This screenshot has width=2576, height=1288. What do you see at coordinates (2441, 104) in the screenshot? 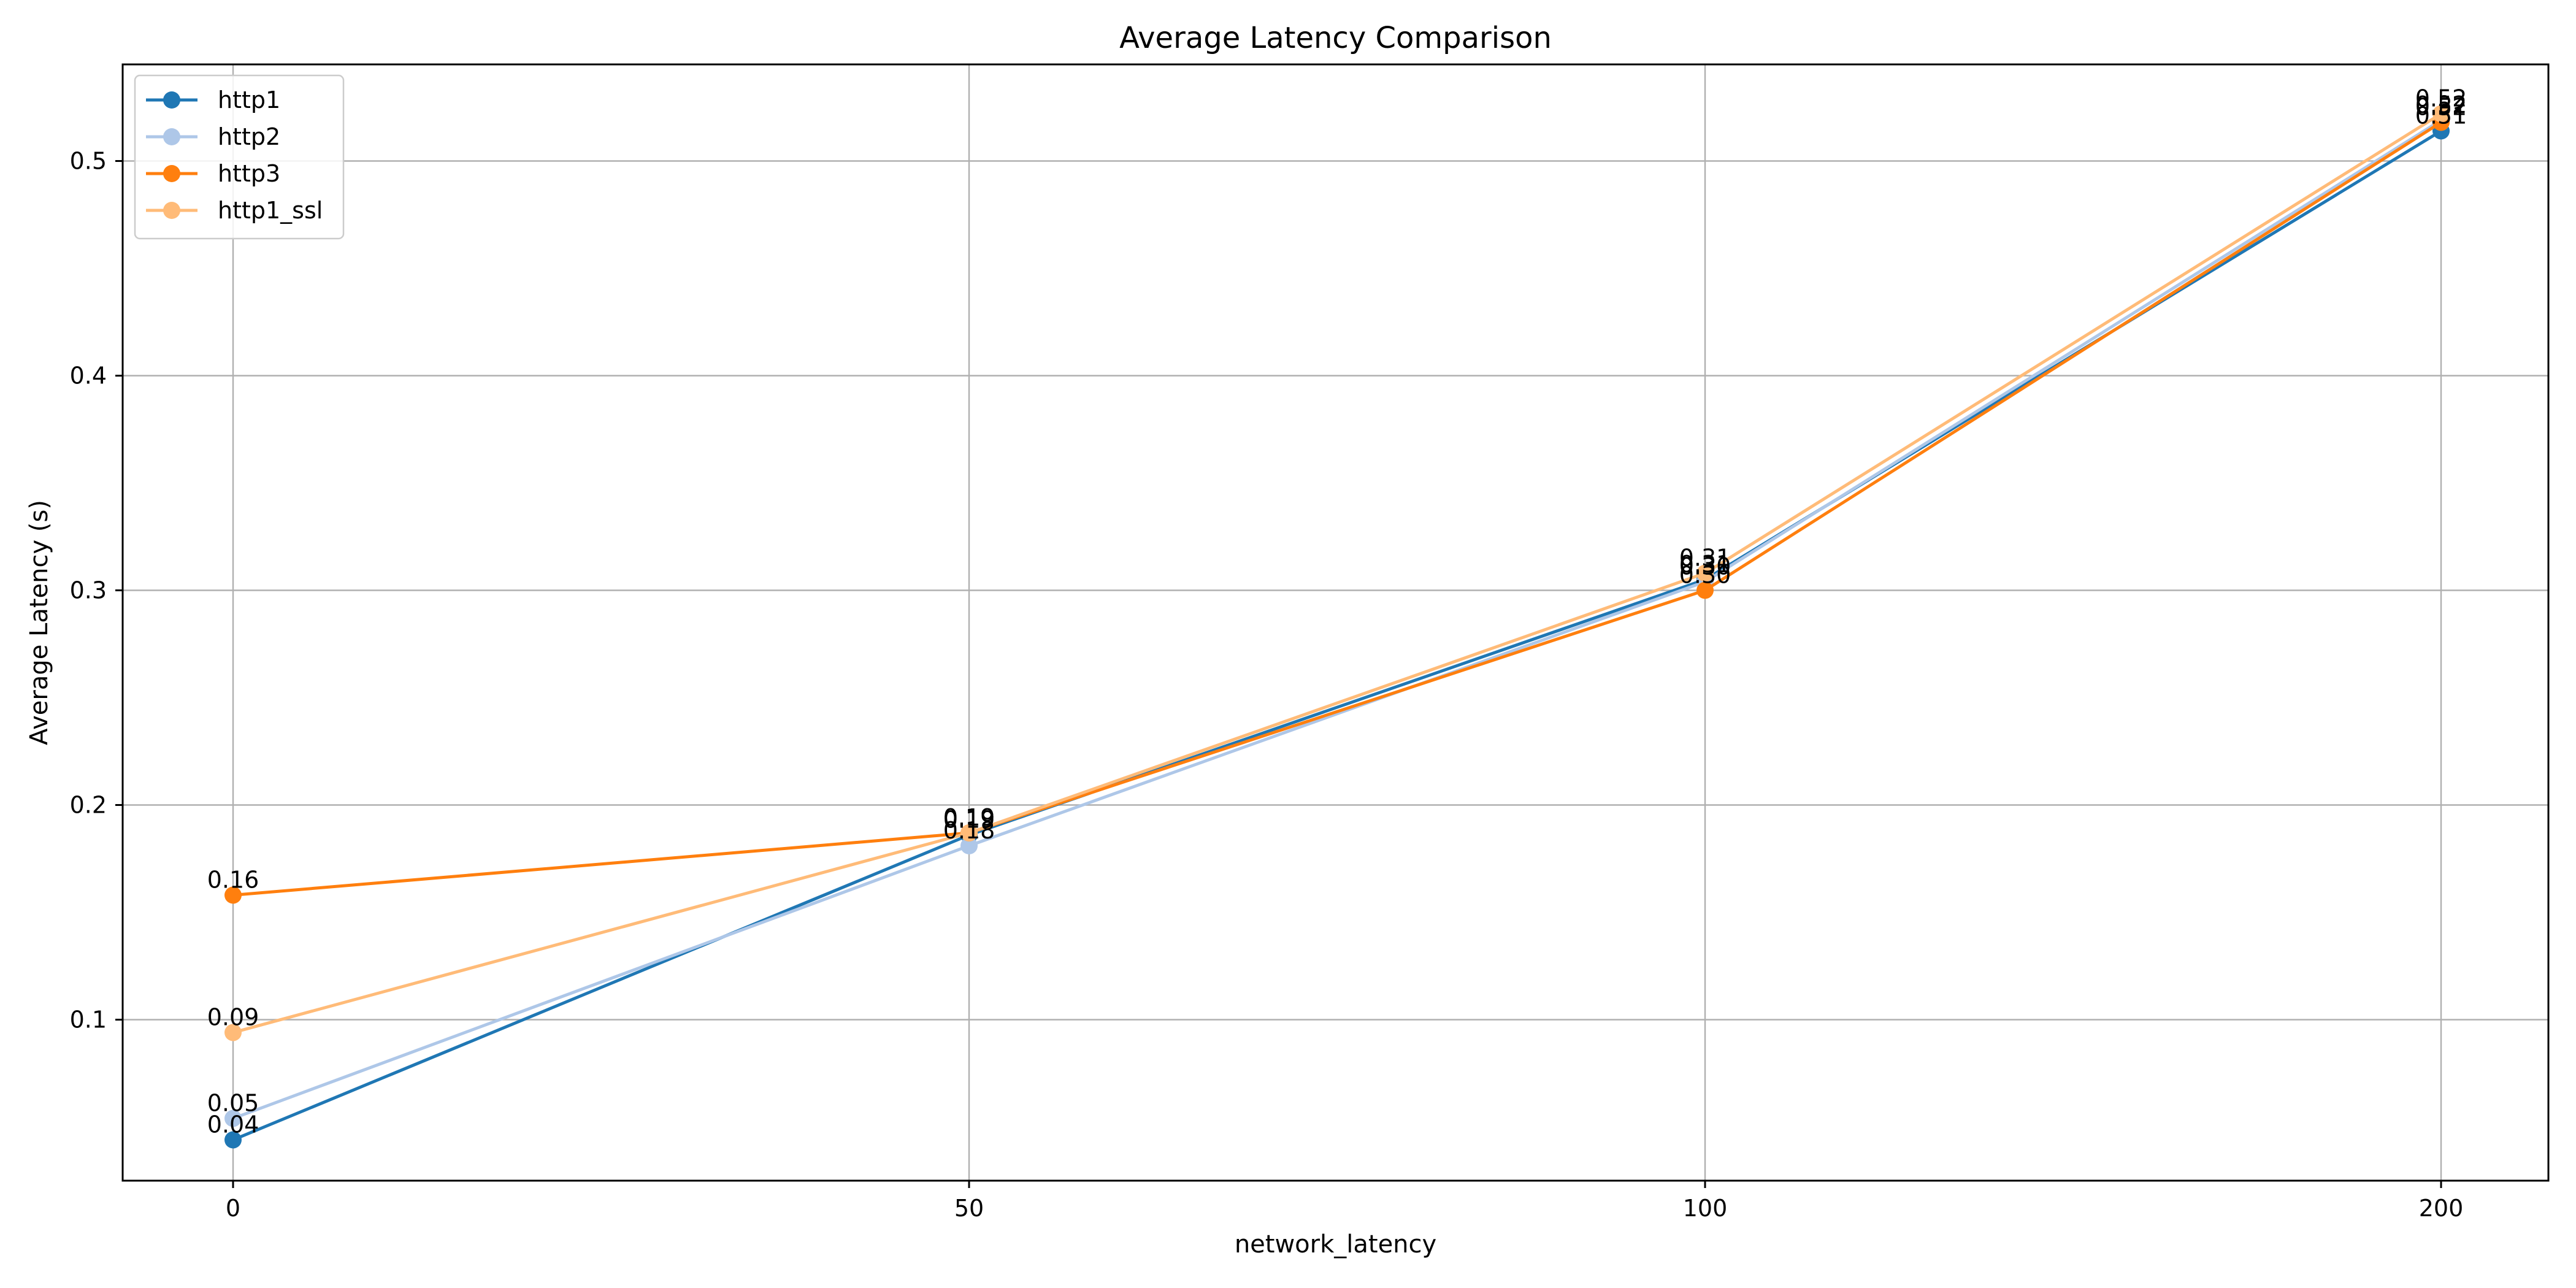
I see `data-label-http2: 0.52` at bounding box center [2441, 104].